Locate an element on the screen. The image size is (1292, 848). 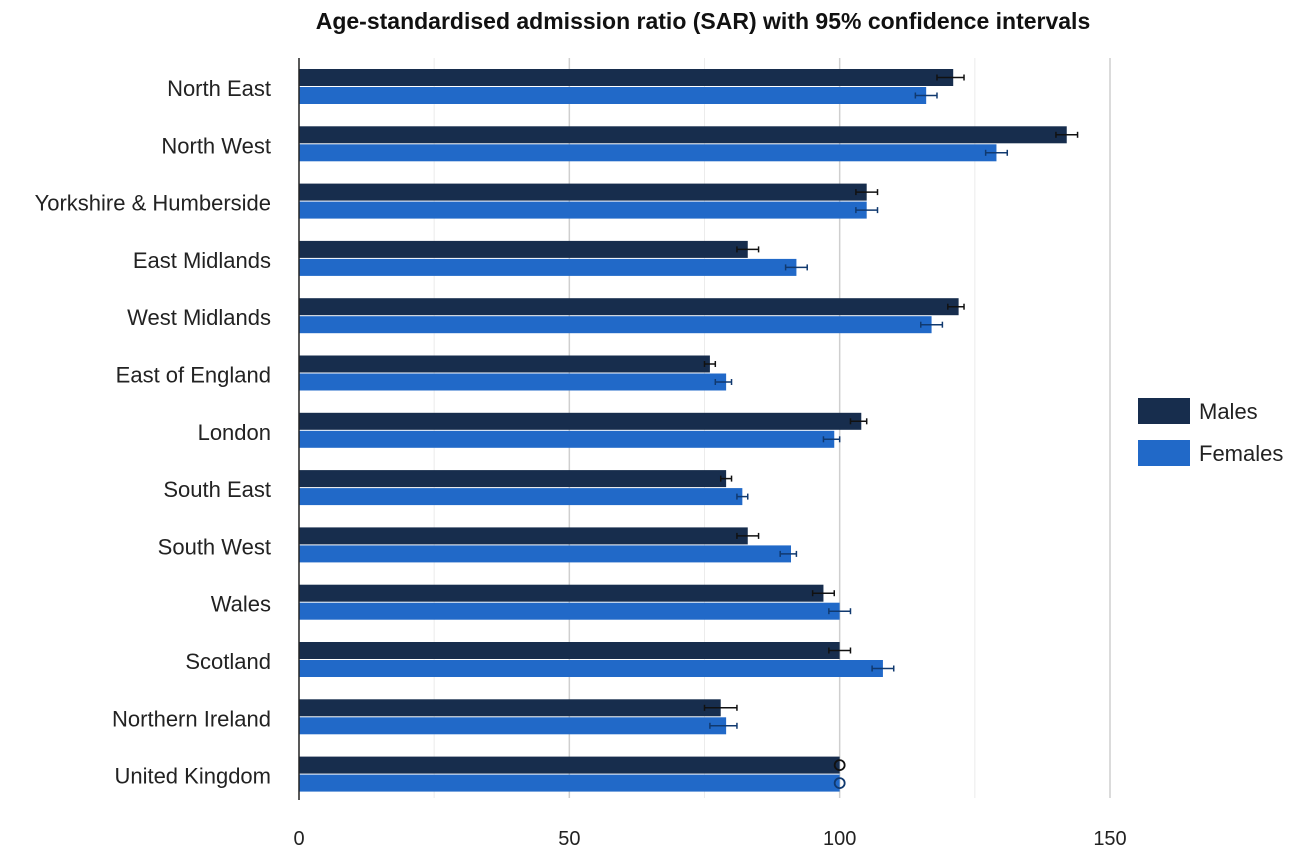
bar-females-west-midlands is located at coordinates (615, 325).